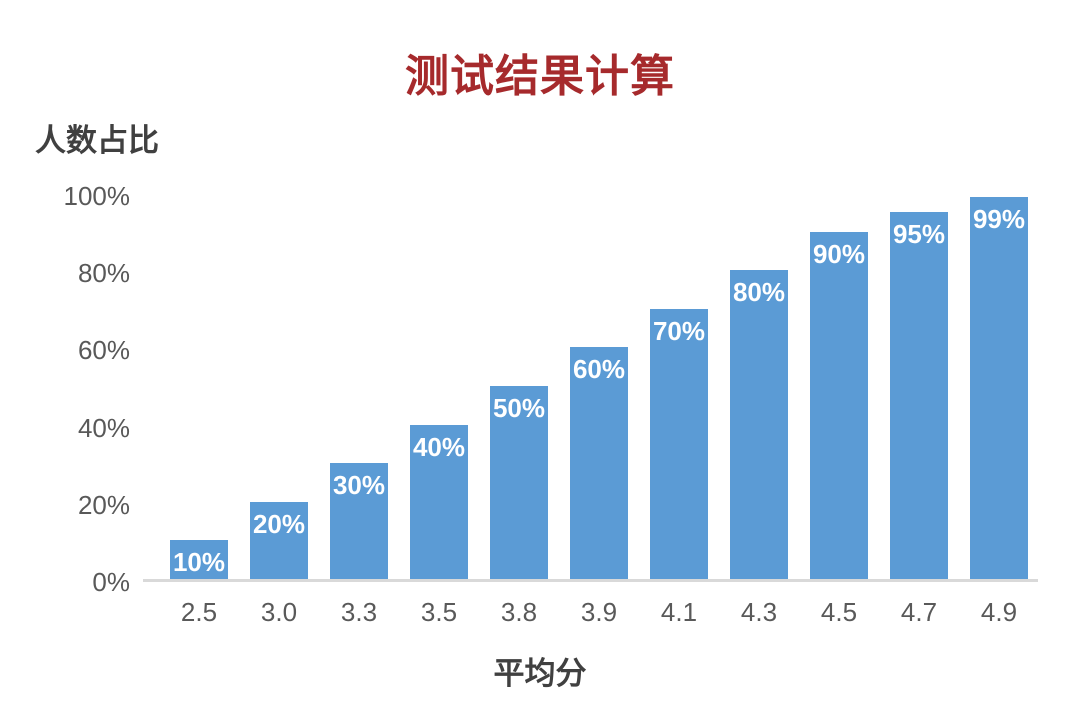  I want to click on x-tick-label: 3.9, so click(599, 612).